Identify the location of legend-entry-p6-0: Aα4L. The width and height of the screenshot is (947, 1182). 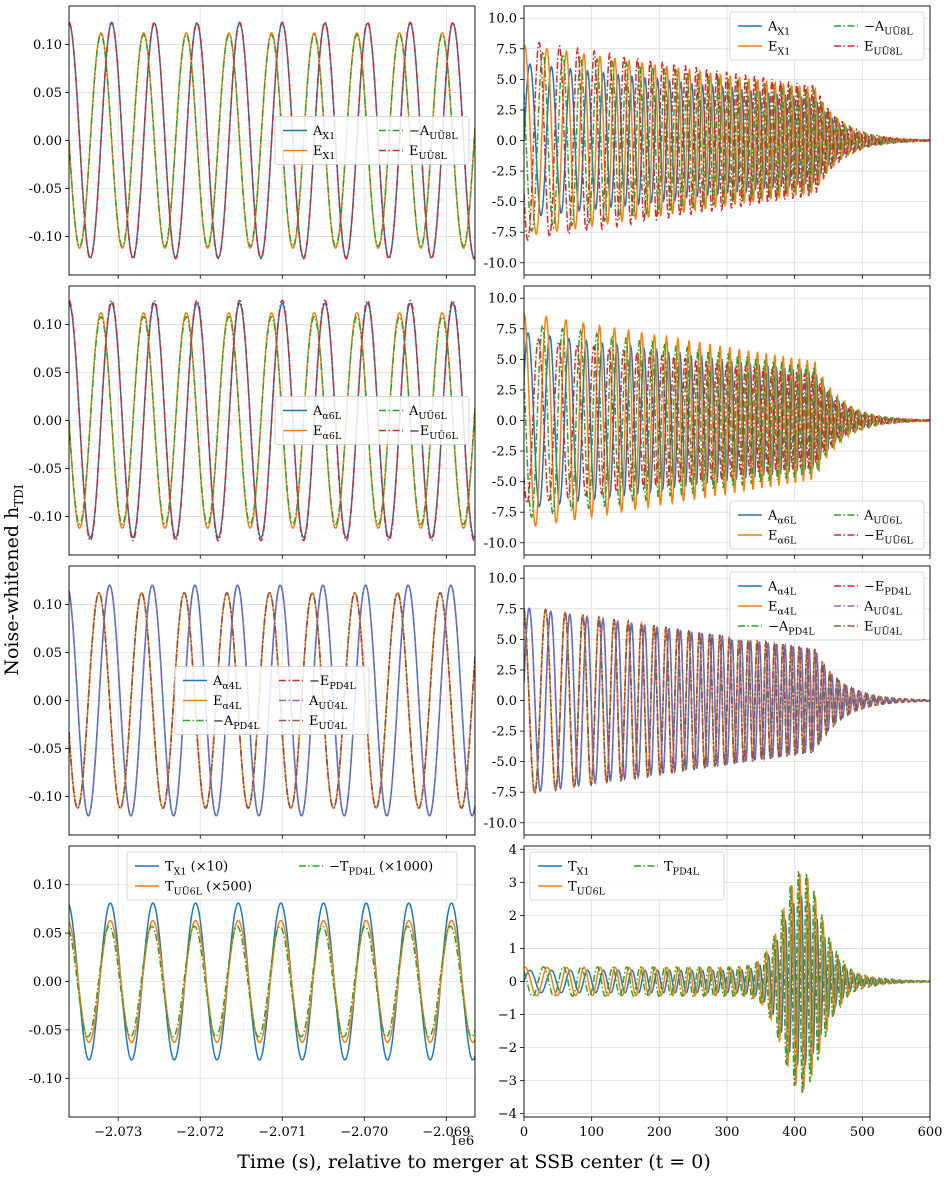
(782, 589).